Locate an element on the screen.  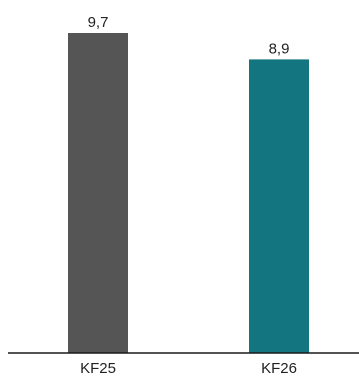
x-tick-labels-group: KF25 KF26 is located at coordinates (188, 368).